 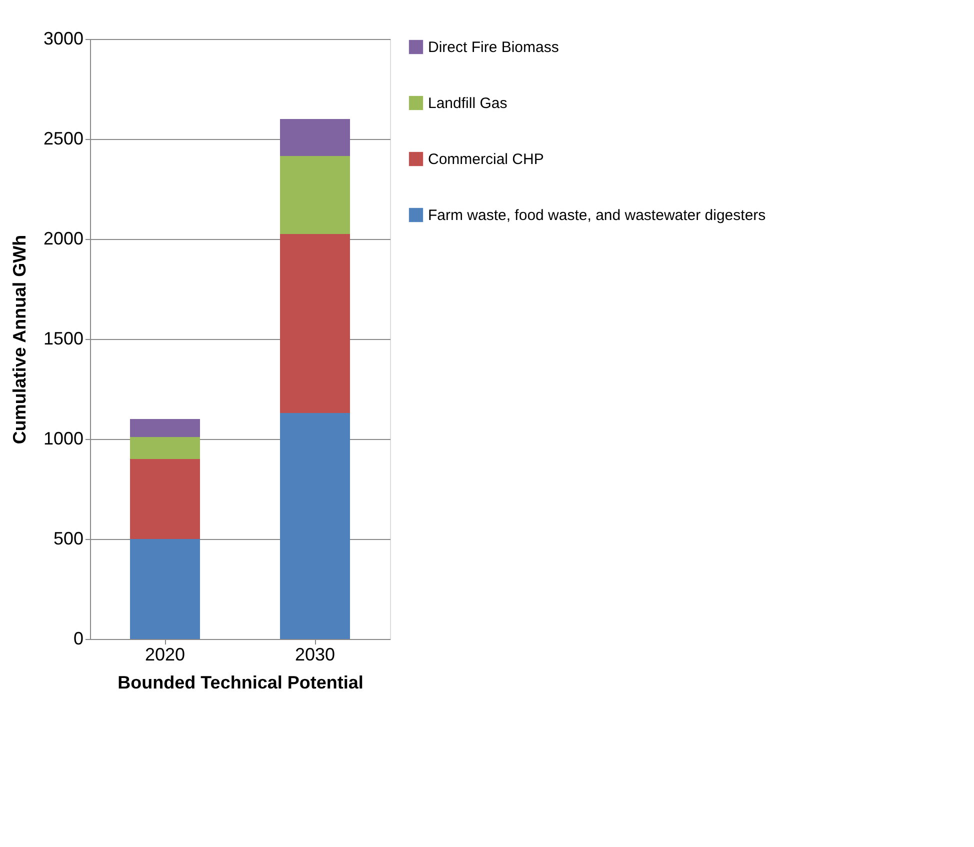 What do you see at coordinates (241, 682) in the screenshot?
I see `x-axis-title: Bounded Technical Potential` at bounding box center [241, 682].